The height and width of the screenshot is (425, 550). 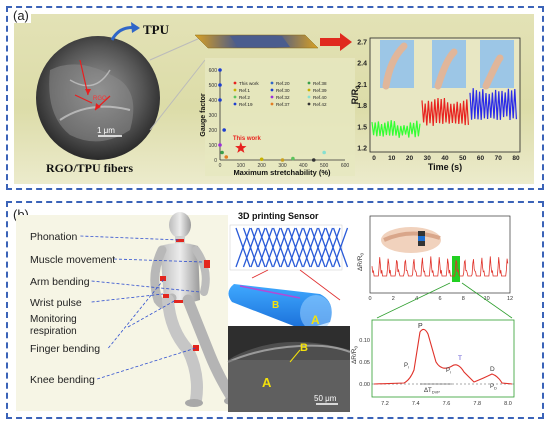 I want to click on wrist-photo, so click(x=411, y=240).